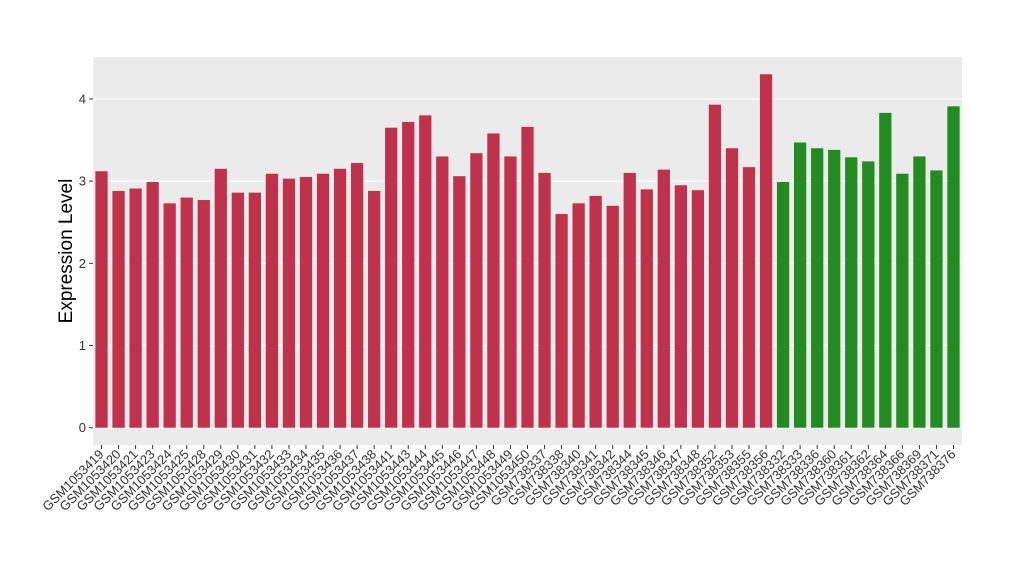 The width and height of the screenshot is (1020, 580). I want to click on y-tick-label: 2, so click(82, 263).